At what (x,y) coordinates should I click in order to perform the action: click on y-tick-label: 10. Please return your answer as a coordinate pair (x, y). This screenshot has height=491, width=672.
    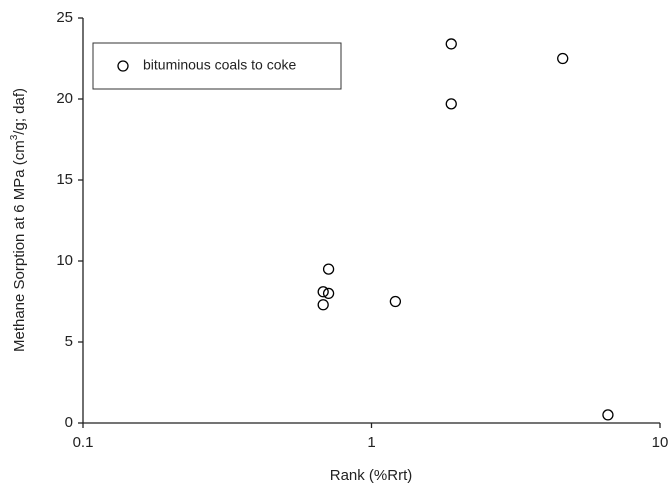
    Looking at the image, I should click on (64, 260).